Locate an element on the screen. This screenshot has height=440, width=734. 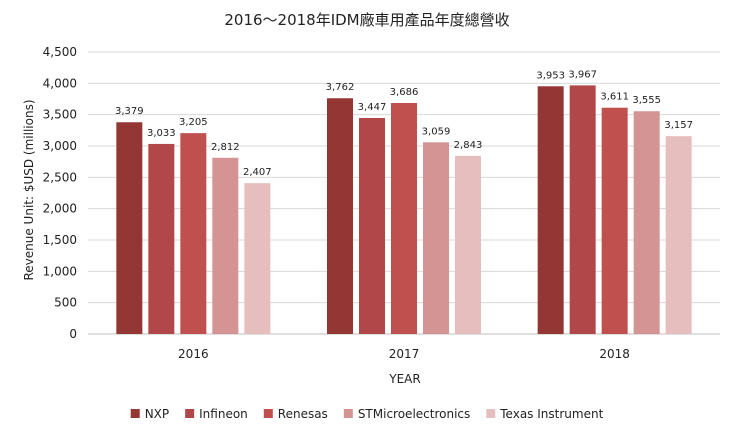
legend-label: NXP is located at coordinates (157, 414).